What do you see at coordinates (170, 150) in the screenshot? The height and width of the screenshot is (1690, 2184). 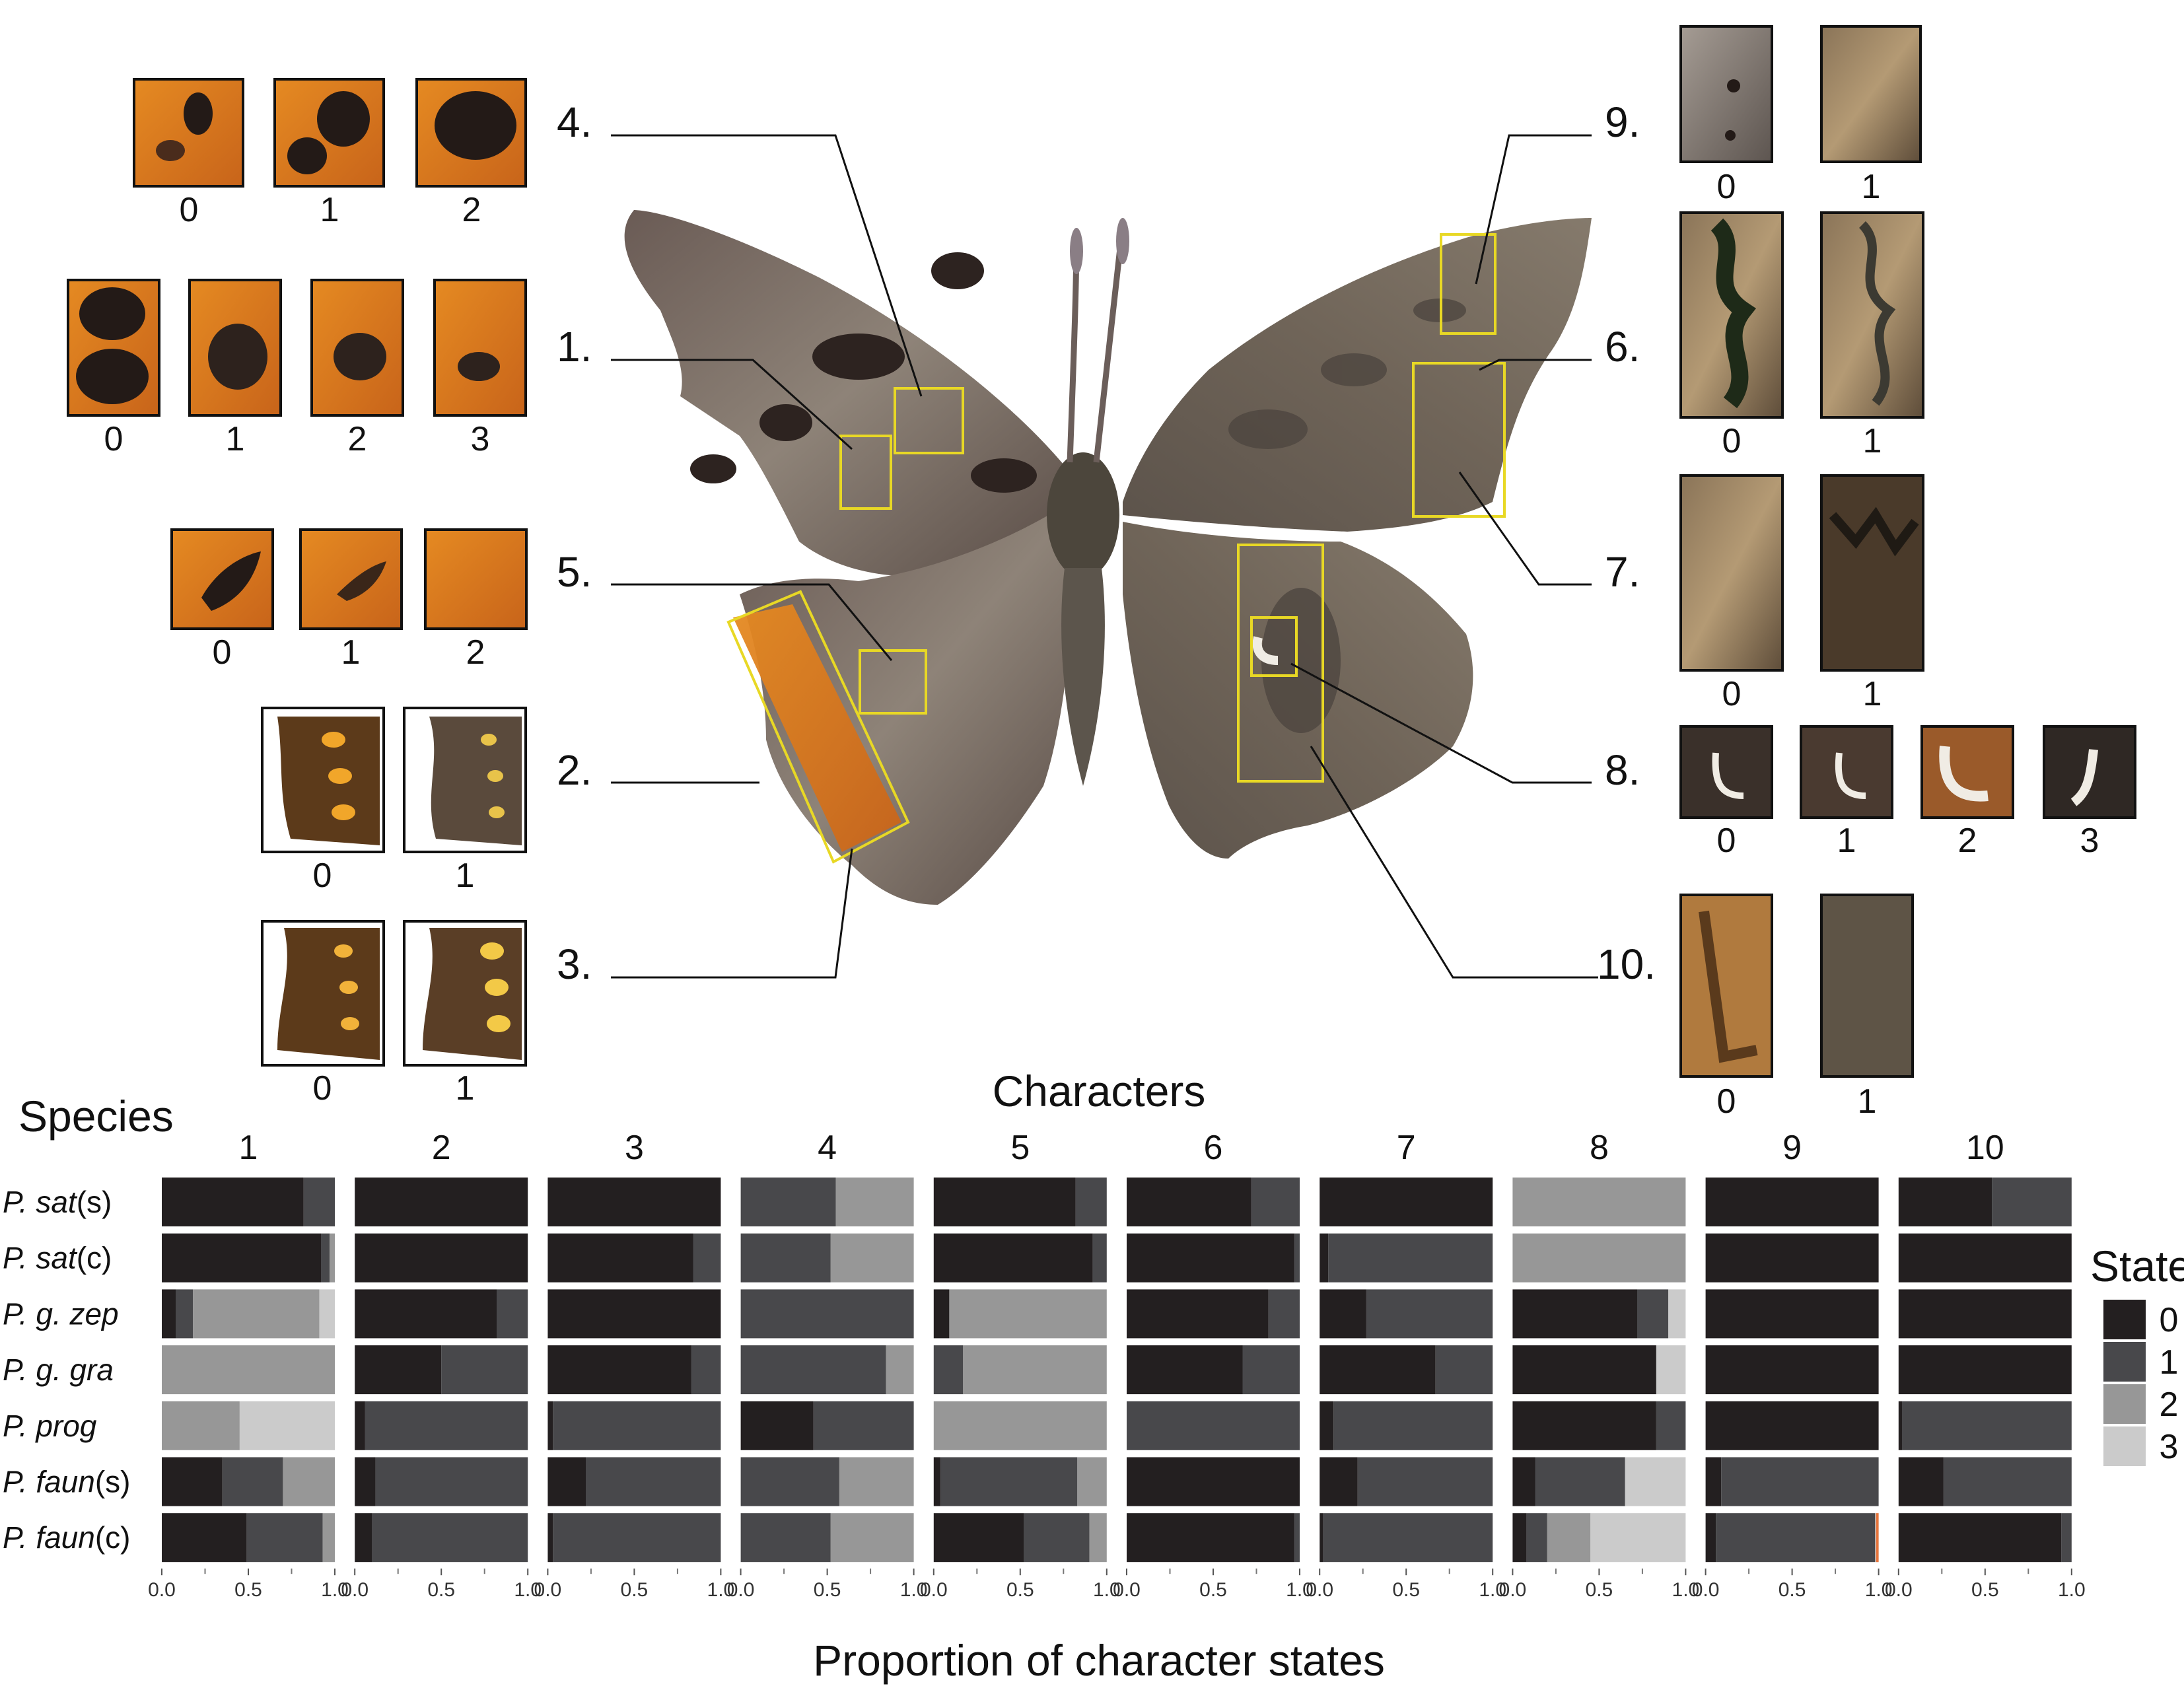 I see `thumb-char4-0-spot2` at bounding box center [170, 150].